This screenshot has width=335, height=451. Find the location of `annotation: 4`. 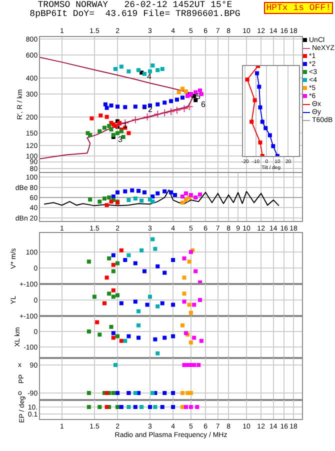

annotation: 4 is located at coordinates (149, 76).